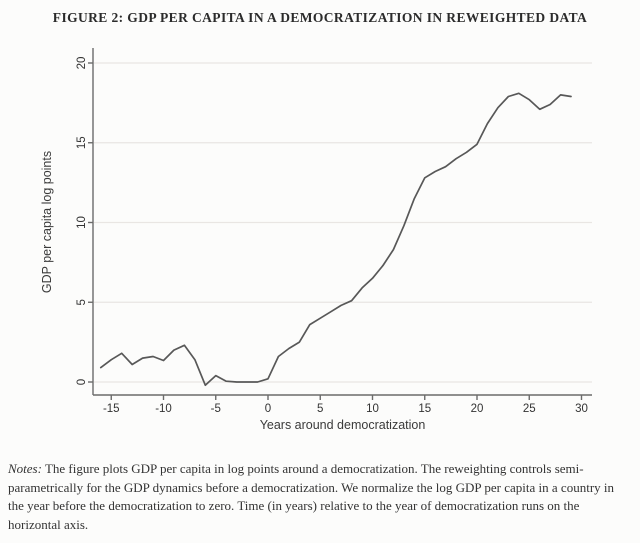 The image size is (640, 543). What do you see at coordinates (372, 409) in the screenshot?
I see `x-tick-label-10: 10` at bounding box center [372, 409].